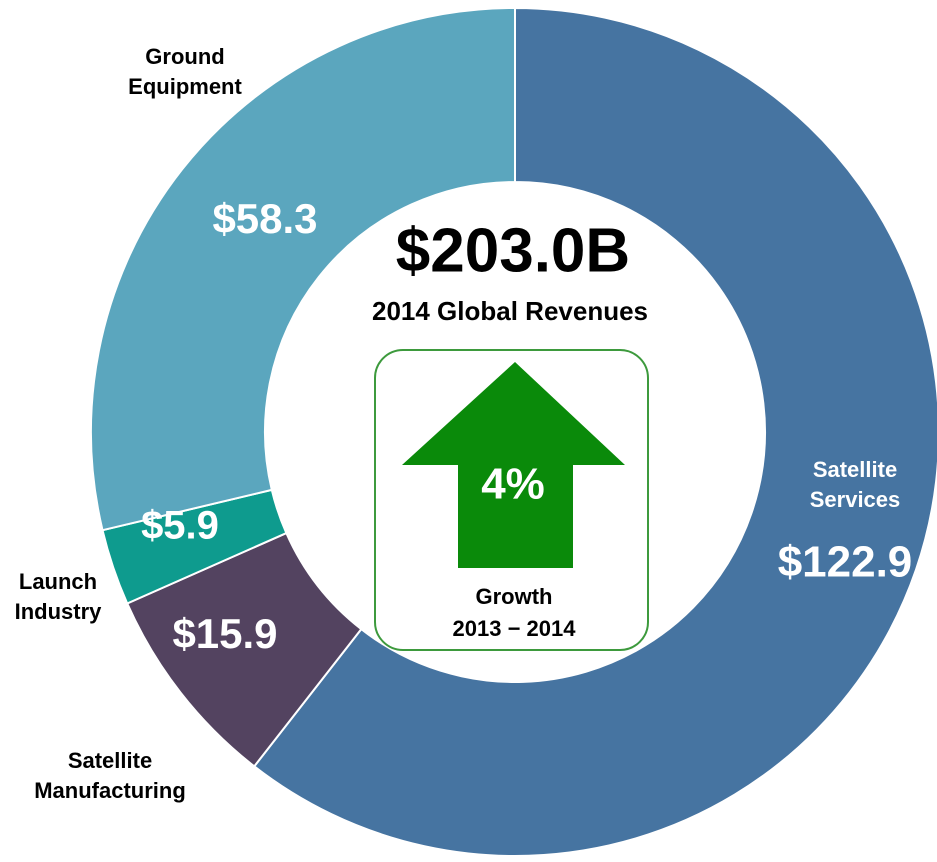 The height and width of the screenshot is (862, 937). What do you see at coordinates (845, 562) in the screenshot?
I see `value-label: $122.9` at bounding box center [845, 562].